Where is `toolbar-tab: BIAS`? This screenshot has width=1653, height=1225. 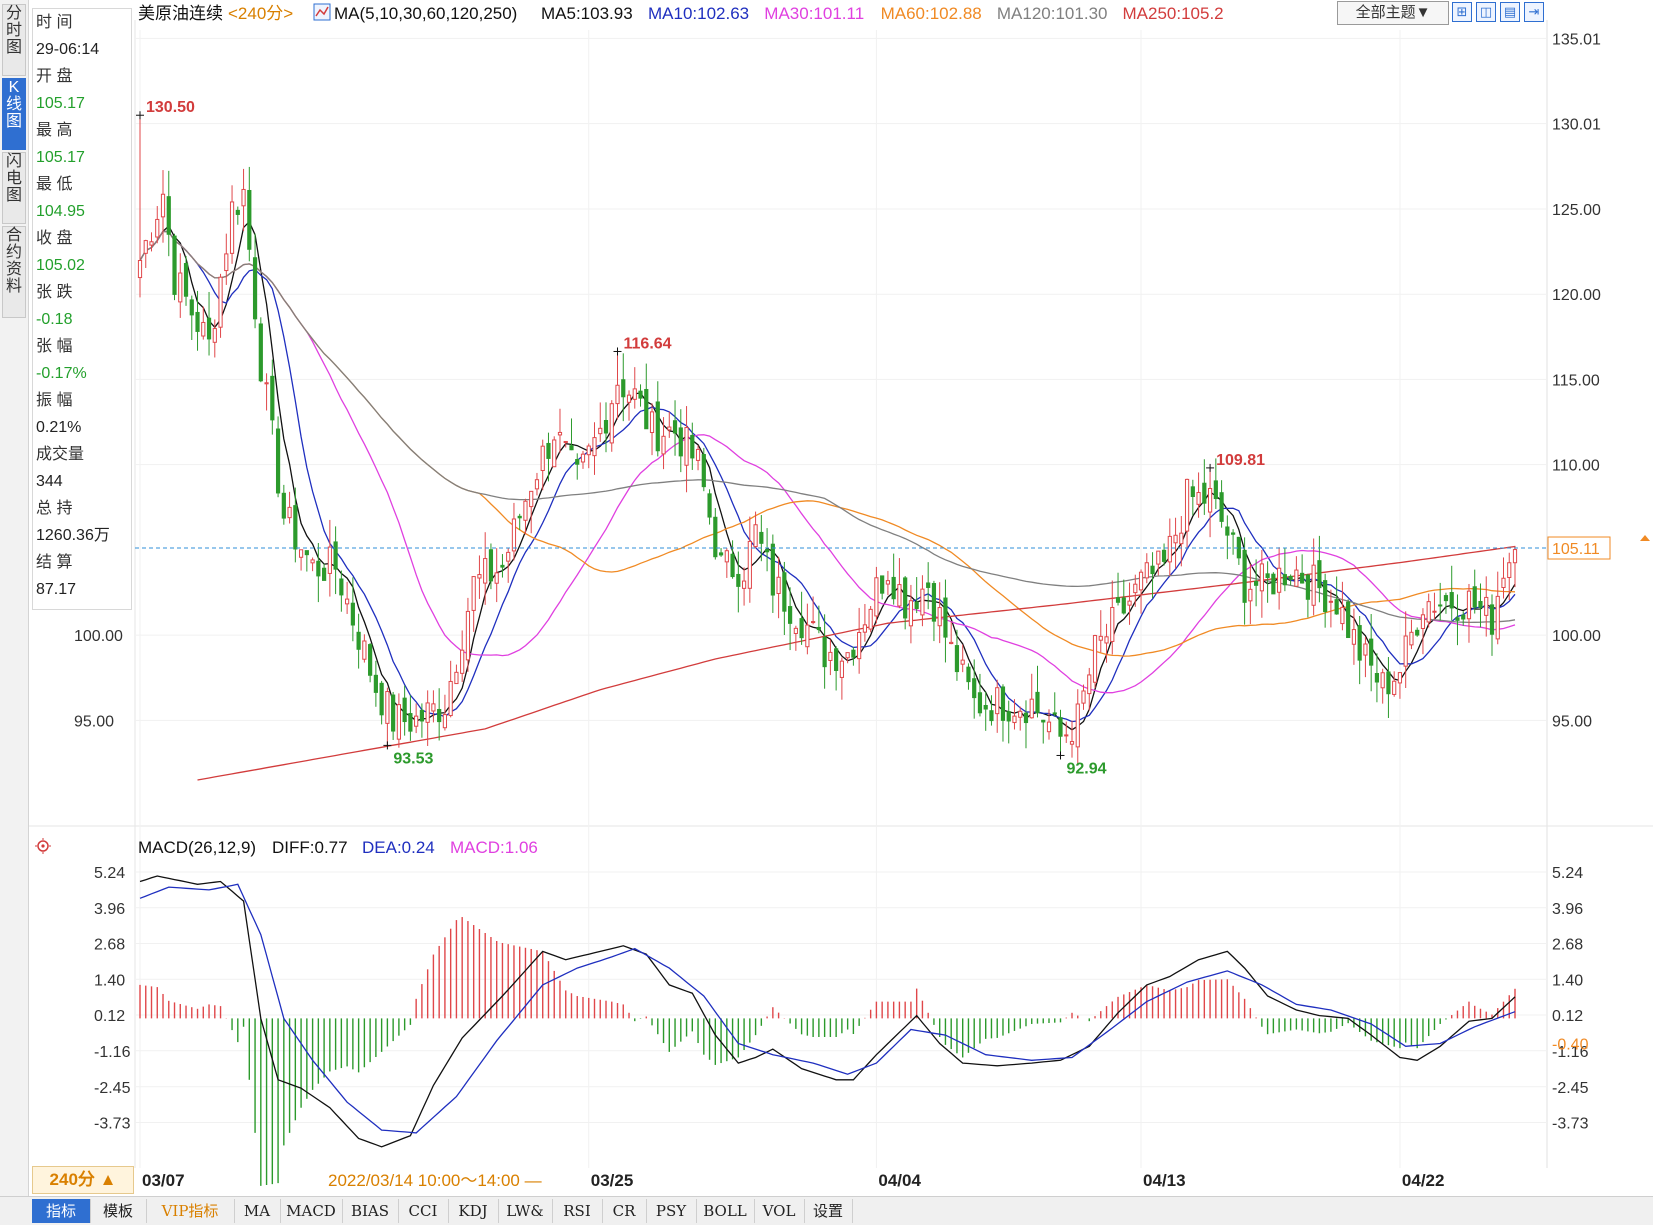 toolbar-tab: BIAS is located at coordinates (370, 1211).